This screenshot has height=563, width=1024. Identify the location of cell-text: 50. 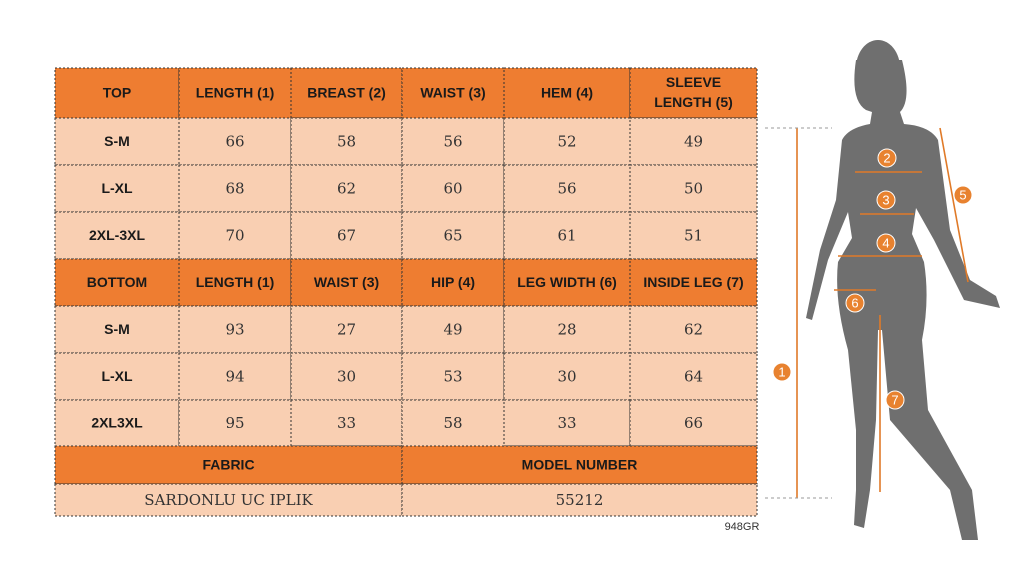
(693, 189).